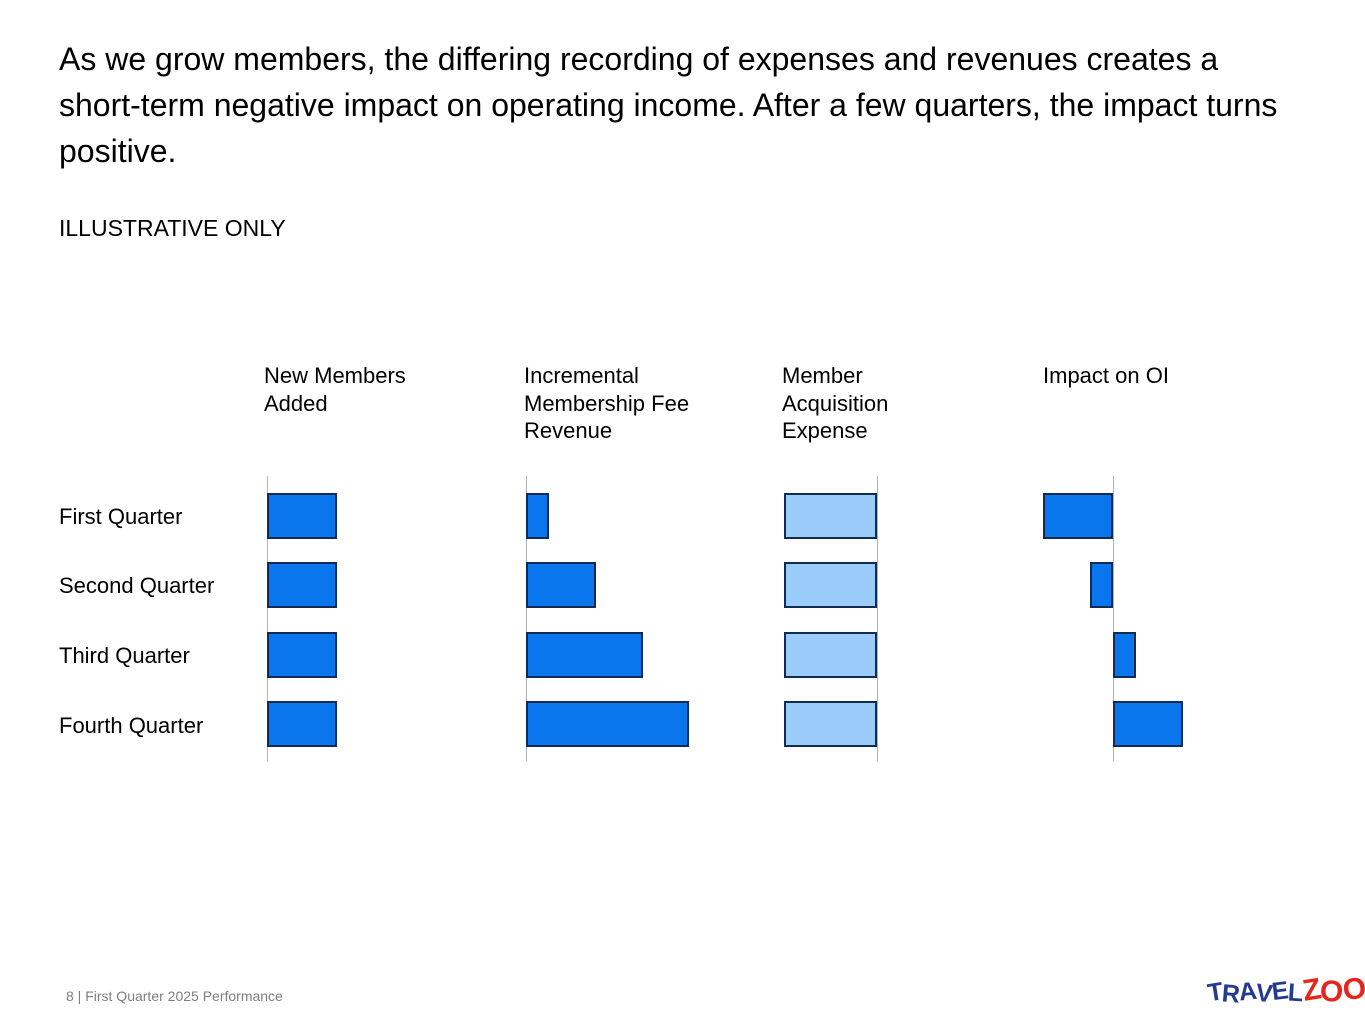 The width and height of the screenshot is (1365, 1024). What do you see at coordinates (607, 403) in the screenshot?
I see `column-header-incremental-membership-fee-revenue: Incremental Membership Fee Revenue` at bounding box center [607, 403].